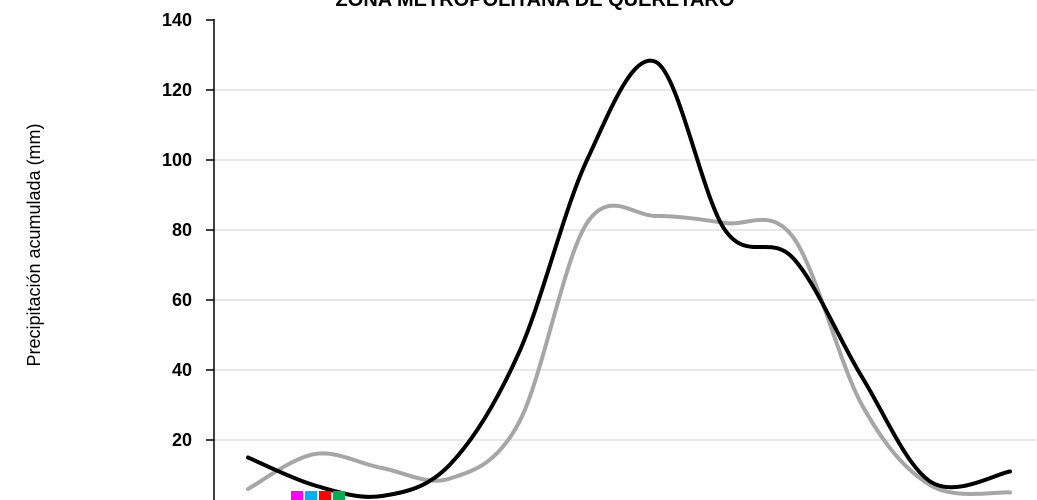 The image size is (1037, 500). I want to click on axes, so click(279, 259).